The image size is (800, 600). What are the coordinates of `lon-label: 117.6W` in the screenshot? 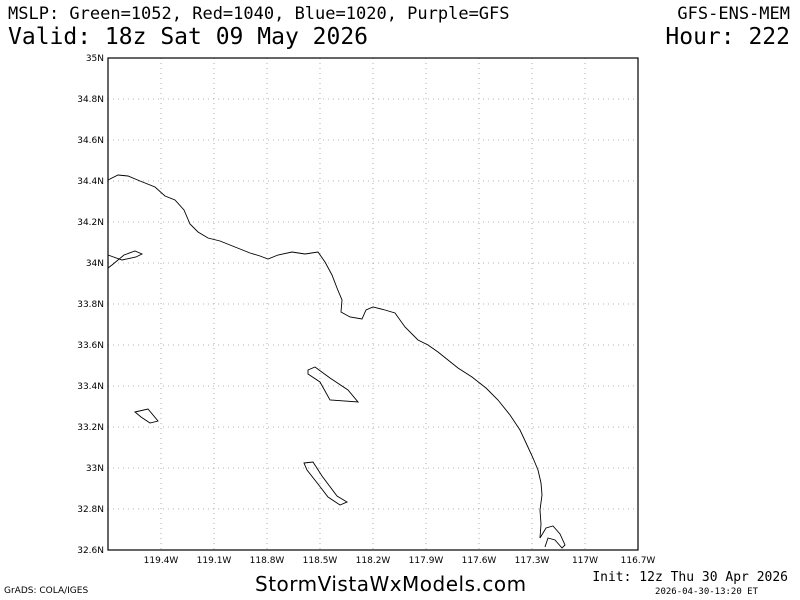 It's located at (479, 561).